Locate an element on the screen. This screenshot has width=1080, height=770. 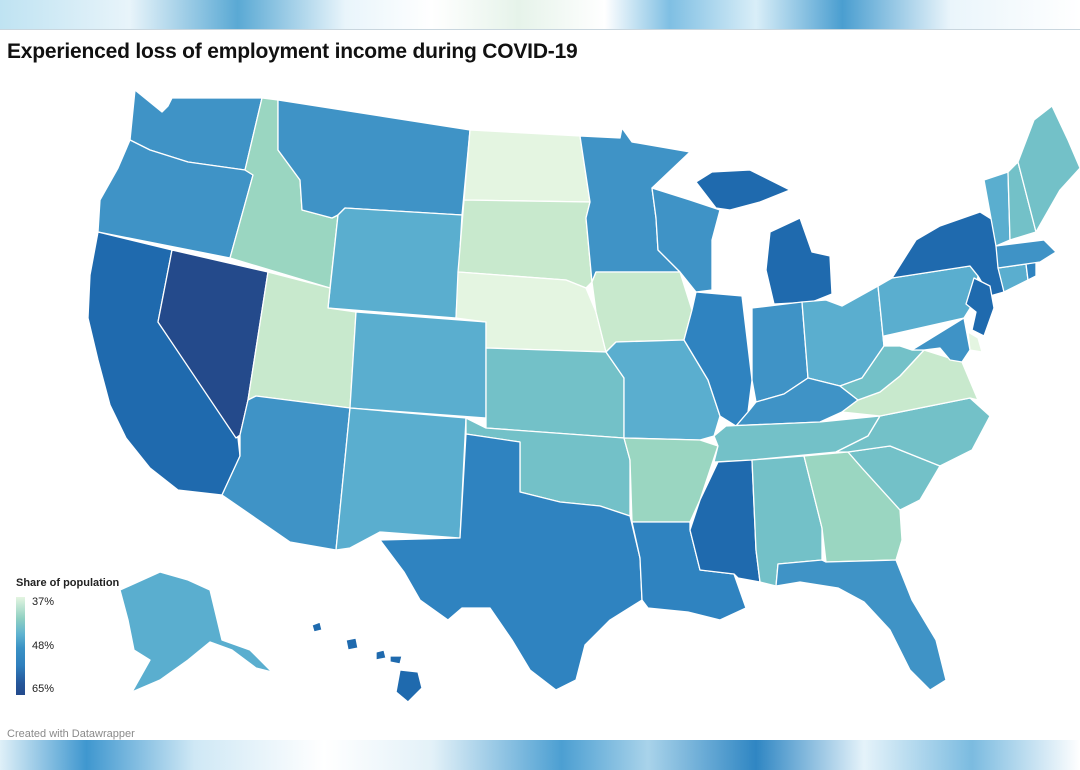
state-kansas is located at coordinates (555, 393).